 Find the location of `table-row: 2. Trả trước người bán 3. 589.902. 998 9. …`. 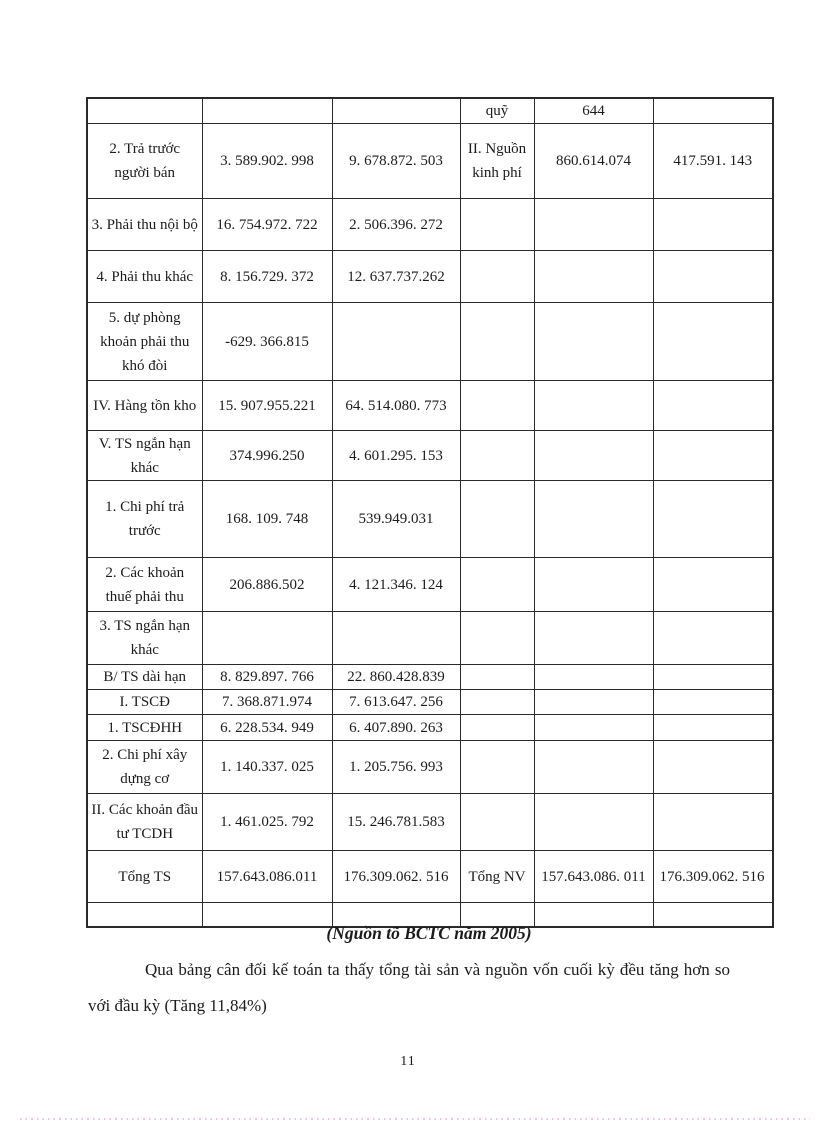

table-row: 2. Trả trước người bán 3. 589.902. 998 9. … is located at coordinates (430, 161).